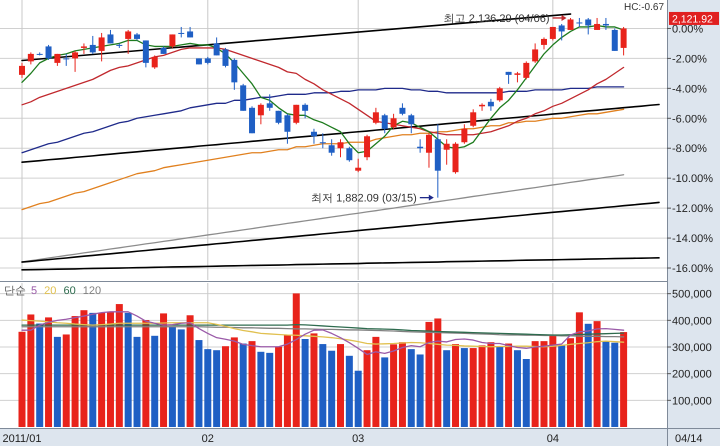  Describe the element at coordinates (693, 209) in the screenshot. I see `y-tick-label: -12.00%` at that location.